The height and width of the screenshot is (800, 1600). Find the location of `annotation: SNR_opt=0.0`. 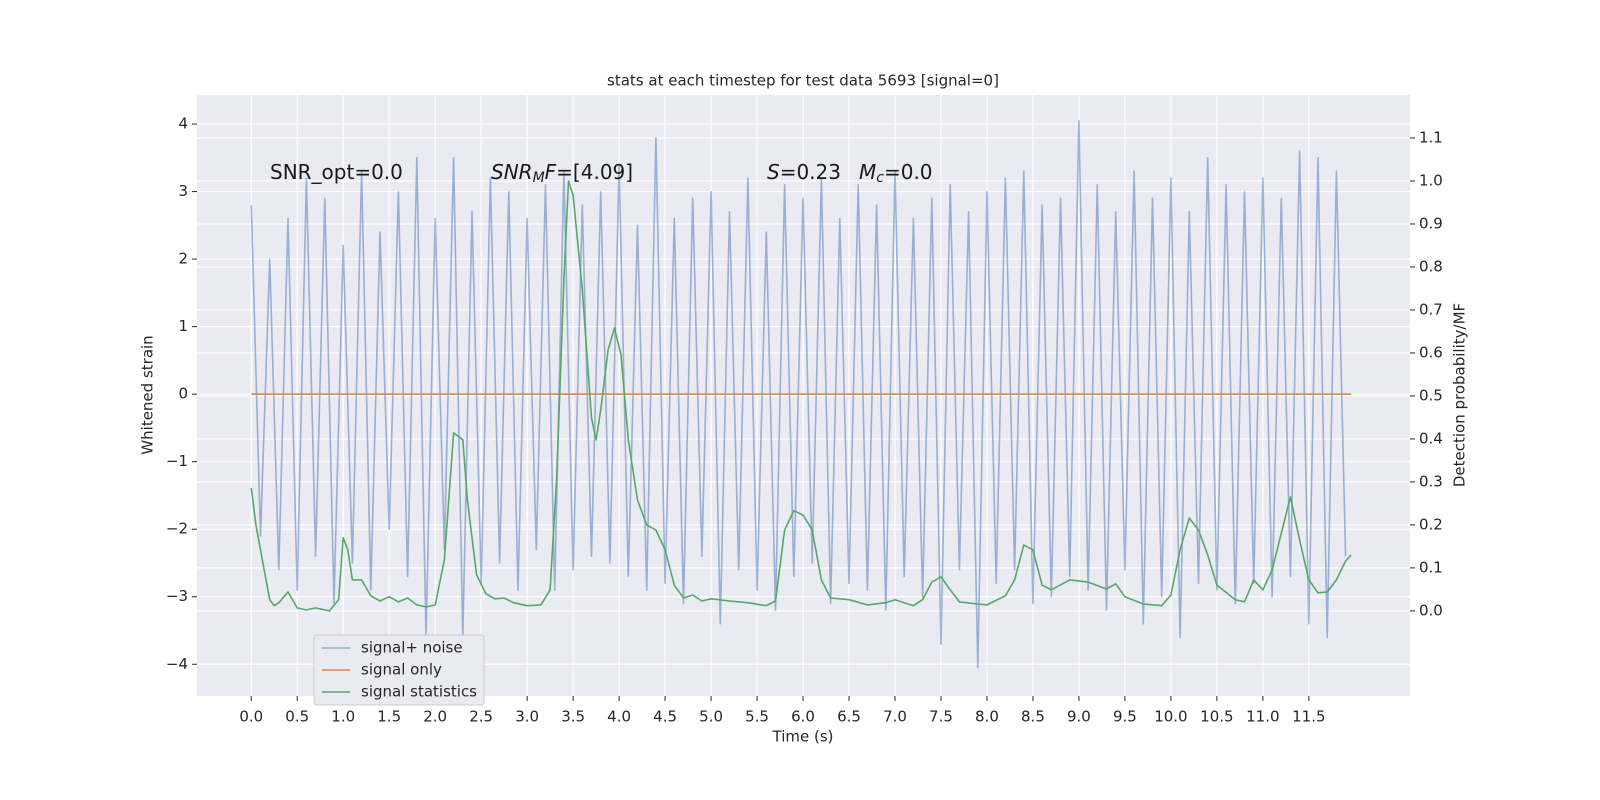

annotation: SNR_opt=0.0 is located at coordinates (336, 172).